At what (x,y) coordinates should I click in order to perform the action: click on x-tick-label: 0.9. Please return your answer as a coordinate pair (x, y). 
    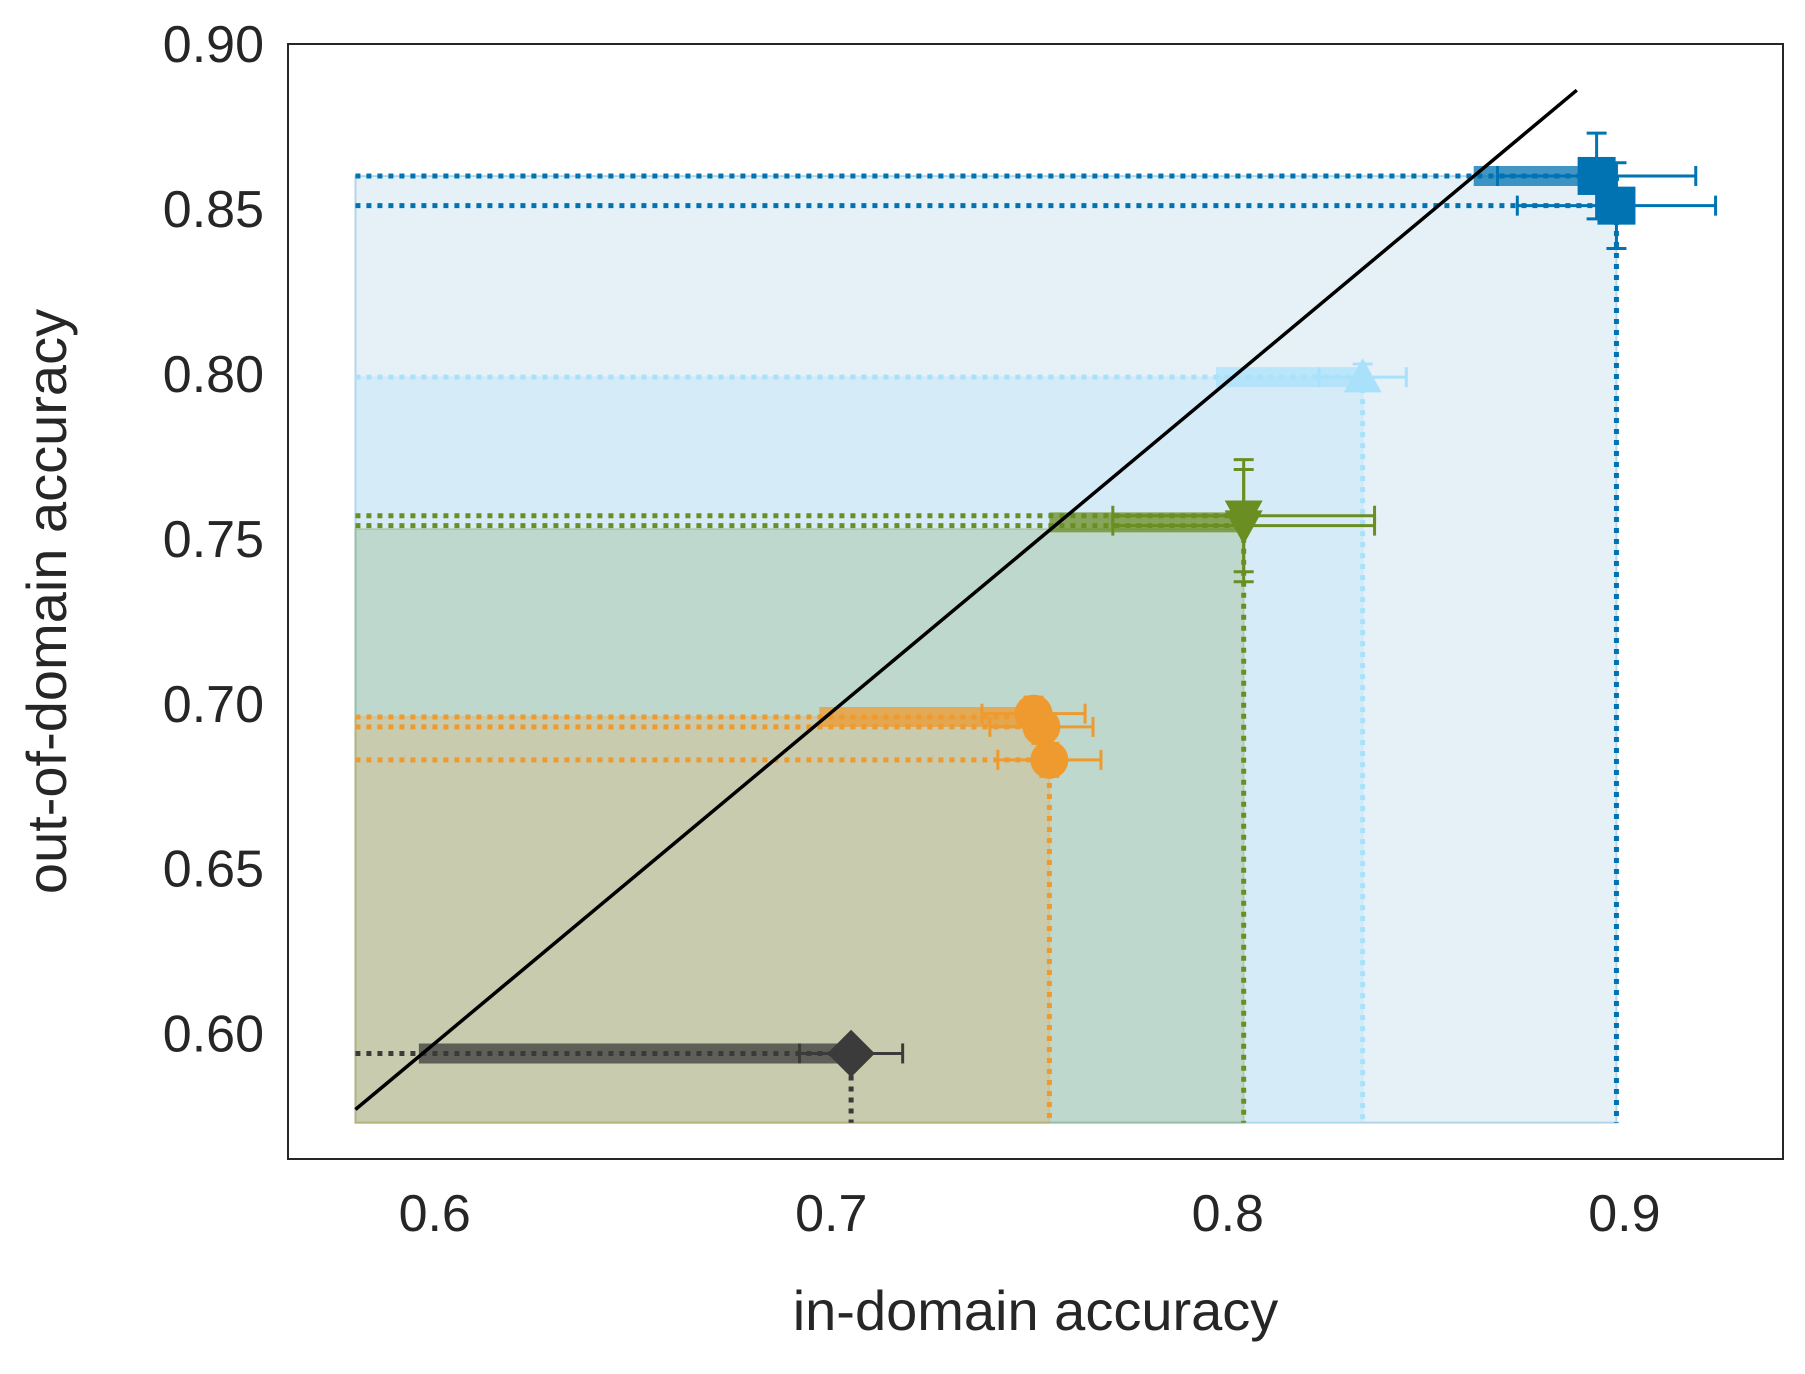
    Looking at the image, I should click on (1624, 1214).